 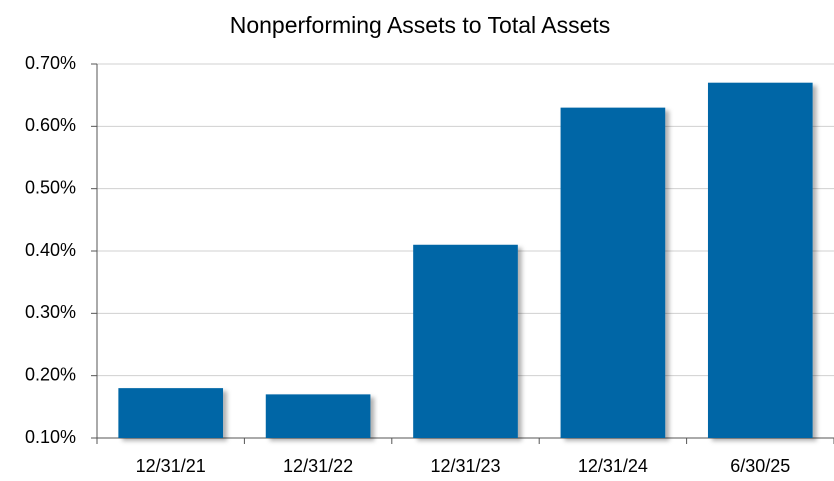 I want to click on y-tick-label: 0.20%, so click(x=50, y=374).